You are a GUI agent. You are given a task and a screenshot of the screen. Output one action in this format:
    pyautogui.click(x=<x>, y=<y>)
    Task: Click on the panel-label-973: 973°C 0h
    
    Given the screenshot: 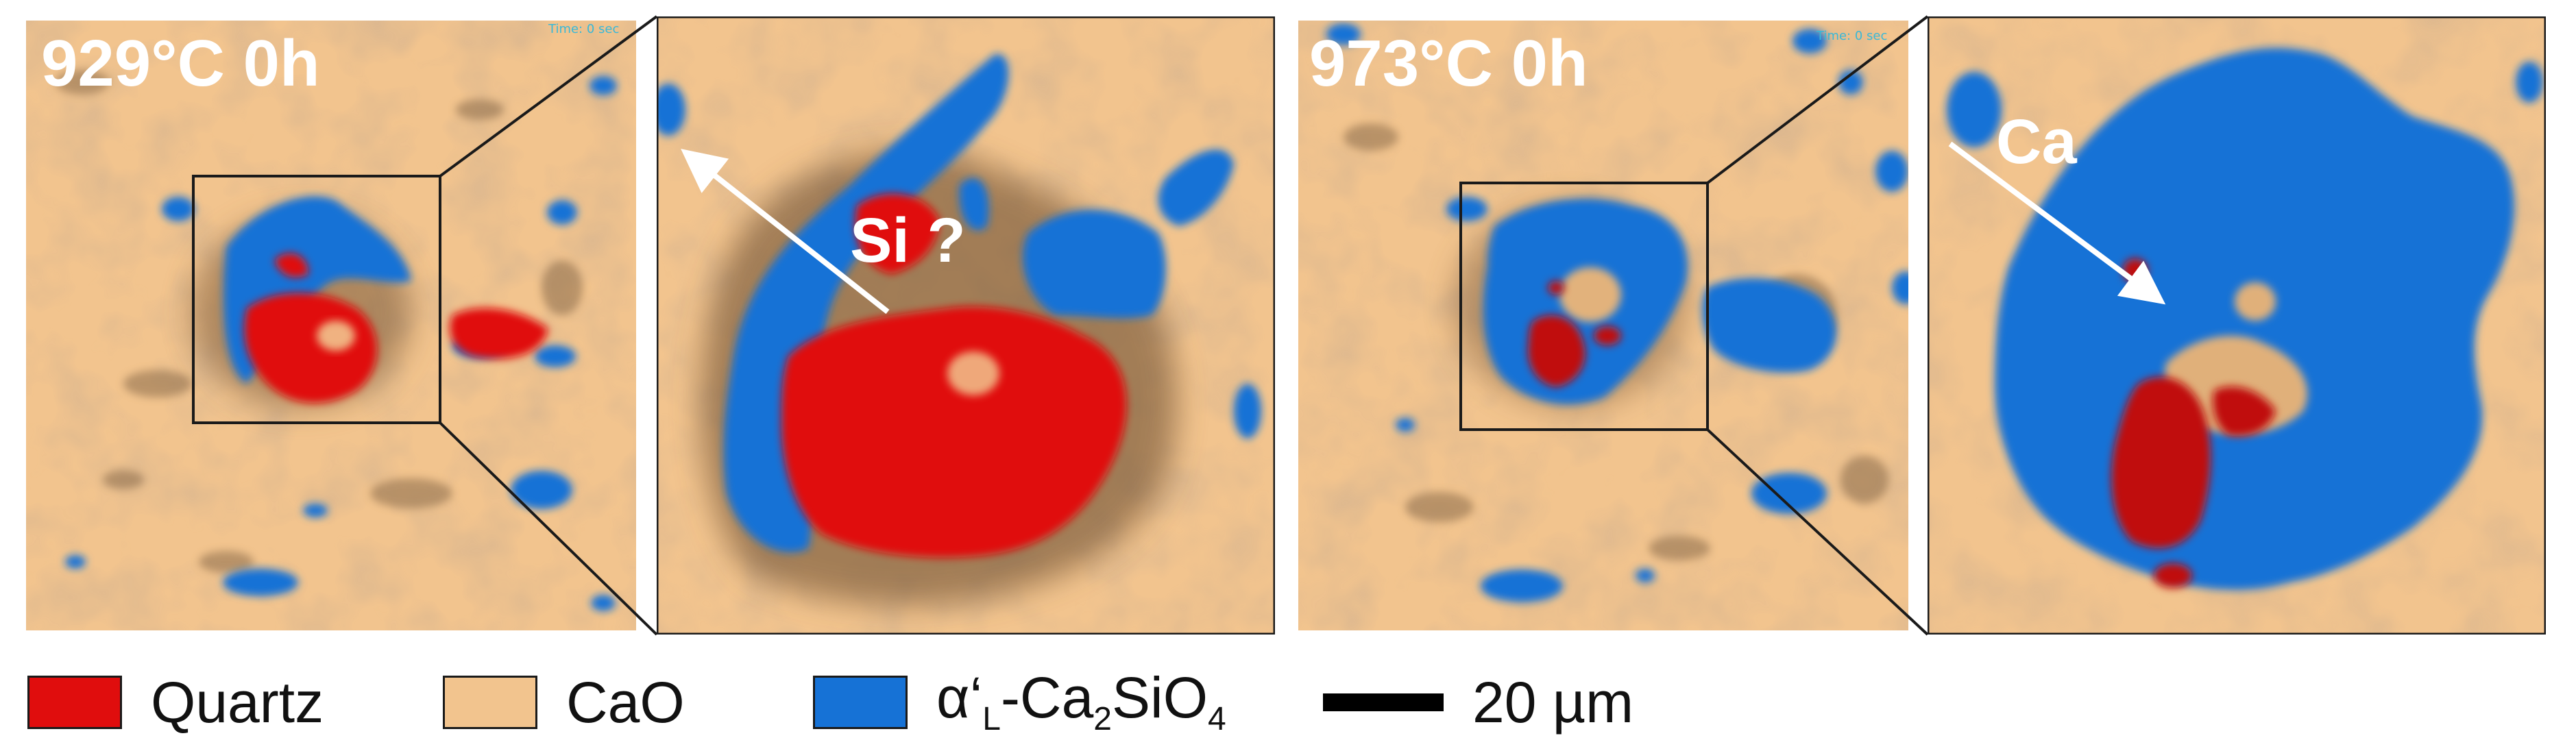 What is the action you would take?
    pyautogui.click(x=1448, y=63)
    